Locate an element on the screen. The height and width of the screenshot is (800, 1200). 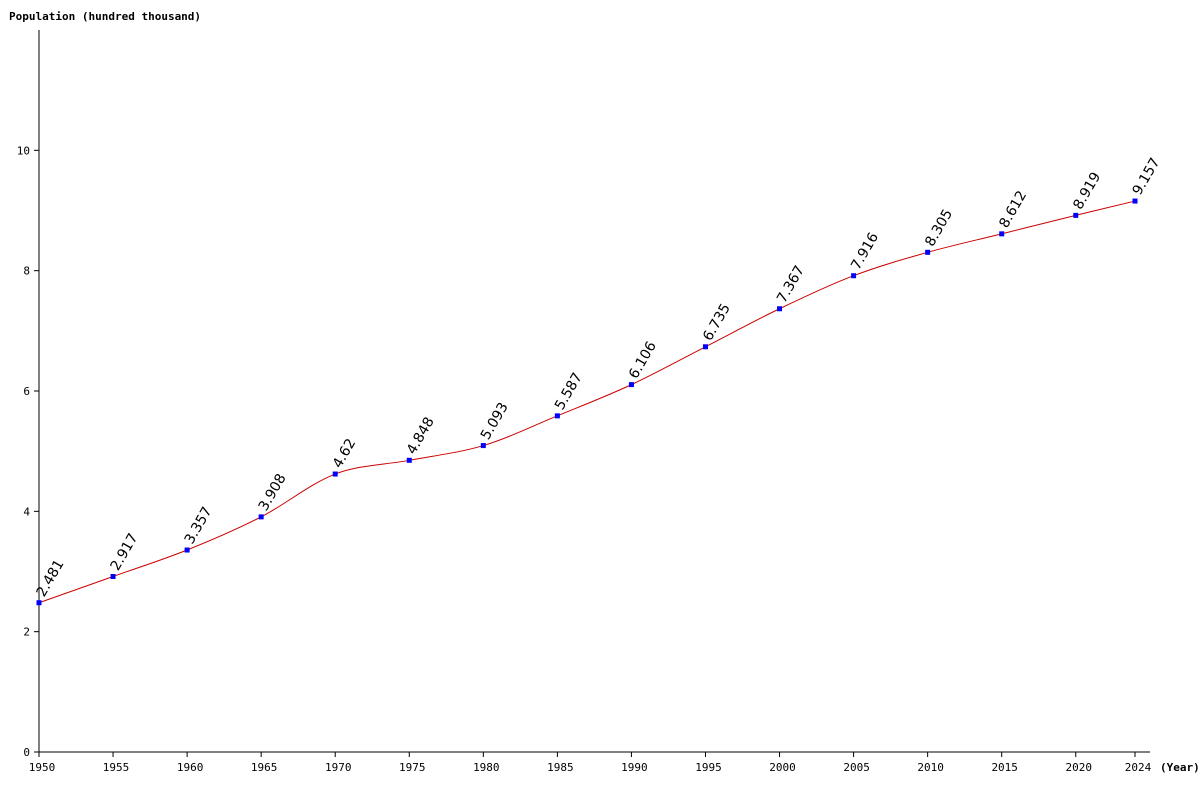
x-axis-label: (Year) is located at coordinates (1180, 767).